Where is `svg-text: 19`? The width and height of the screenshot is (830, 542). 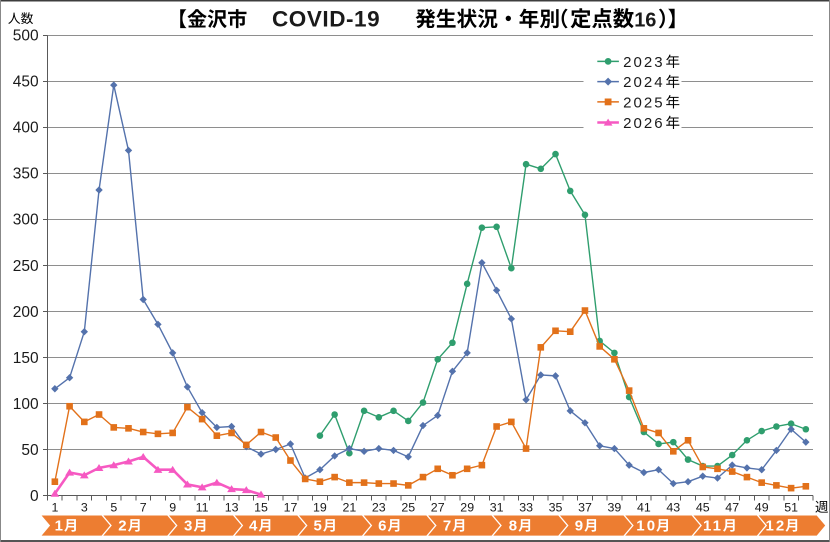 svg-text: 19 is located at coordinates (320, 508).